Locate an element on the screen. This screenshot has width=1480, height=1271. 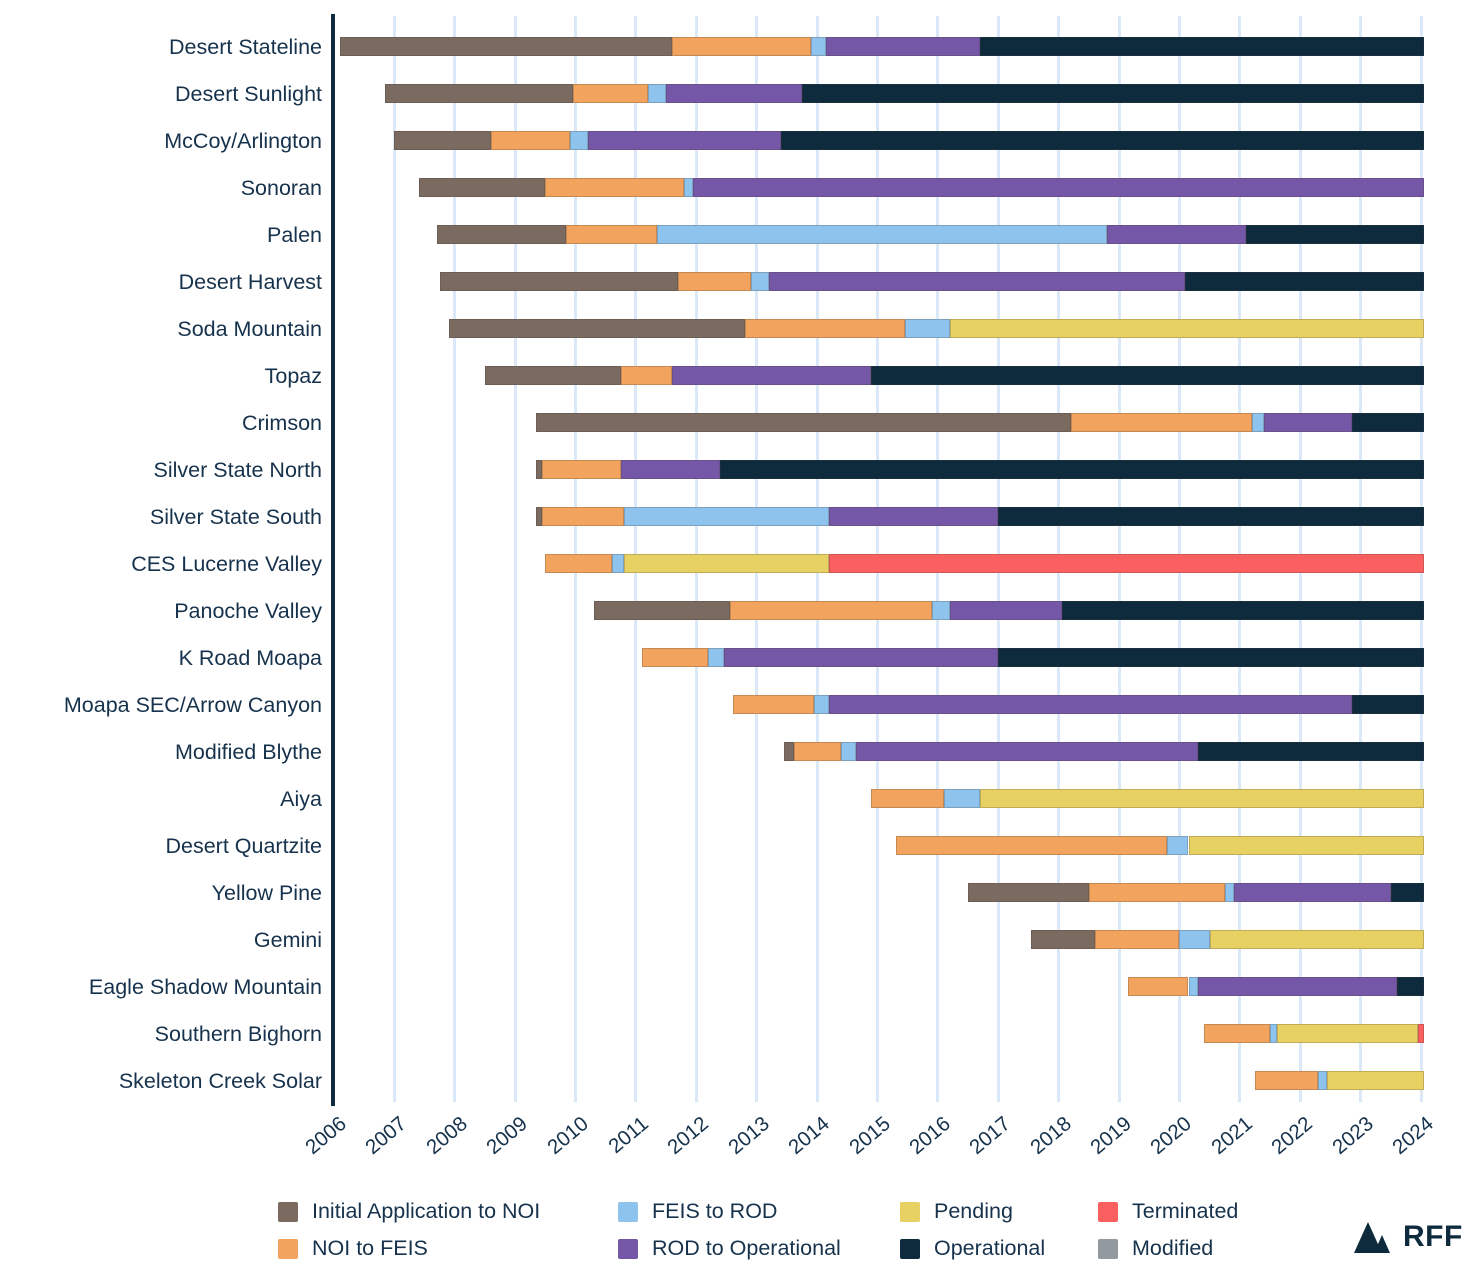
row-label: Southern Bighorn is located at coordinates (238, 1033).